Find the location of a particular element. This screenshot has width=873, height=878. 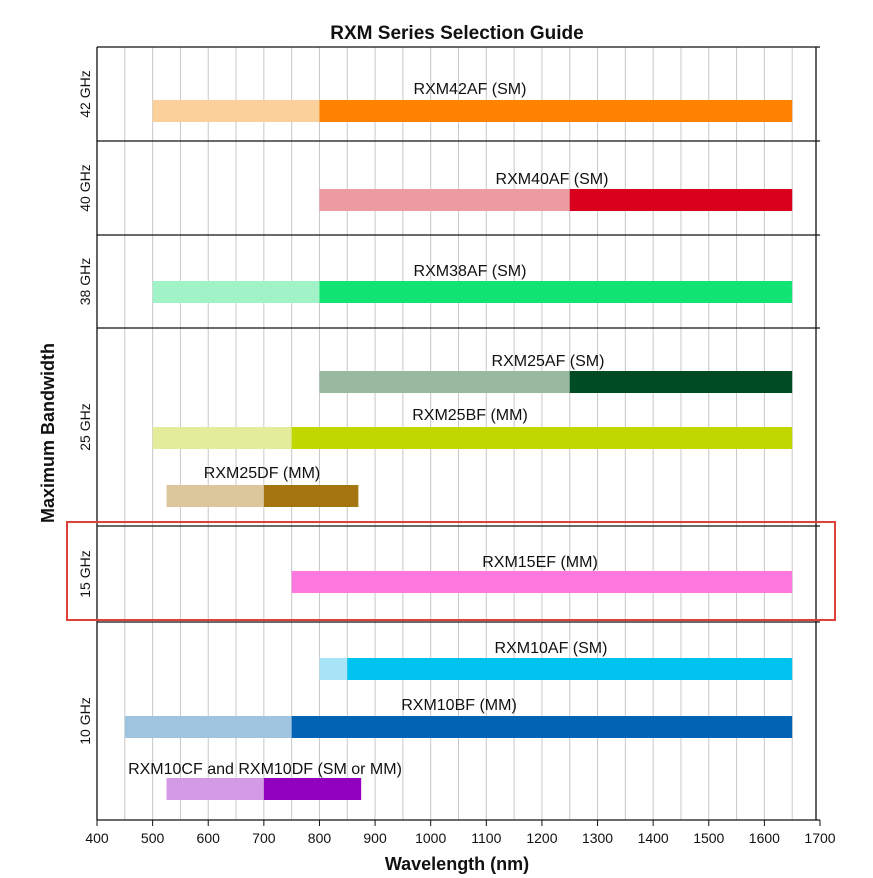

band-label: 38 GHz is located at coordinates (85, 281).